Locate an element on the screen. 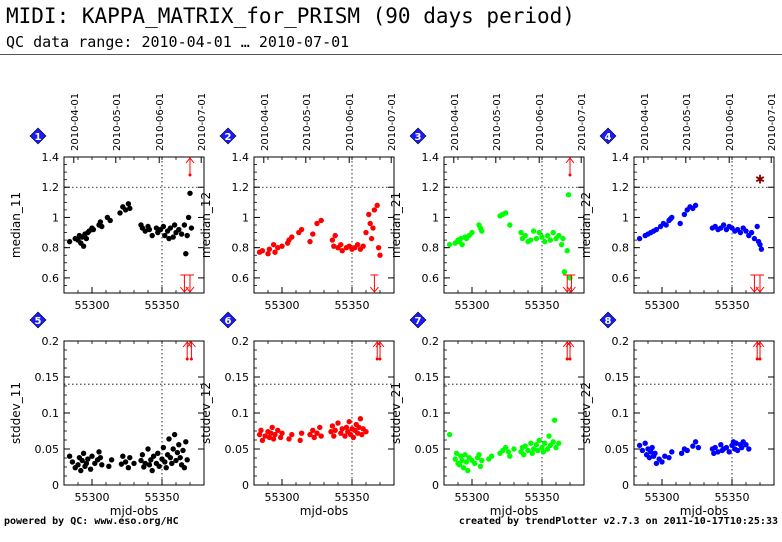 Image resolution: width=782 pixels, height=542 pixels. y-axis-label: stddev_11 is located at coordinates (16, 413).